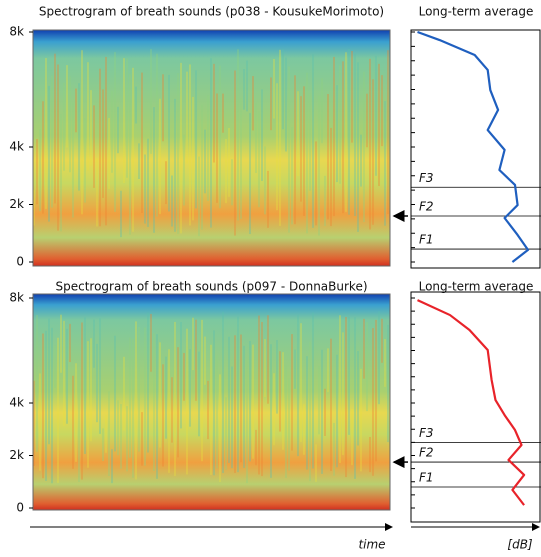  What do you see at coordinates (16, 204) in the screenshot?
I see `y-tick-label: 2k` at bounding box center [16, 204].